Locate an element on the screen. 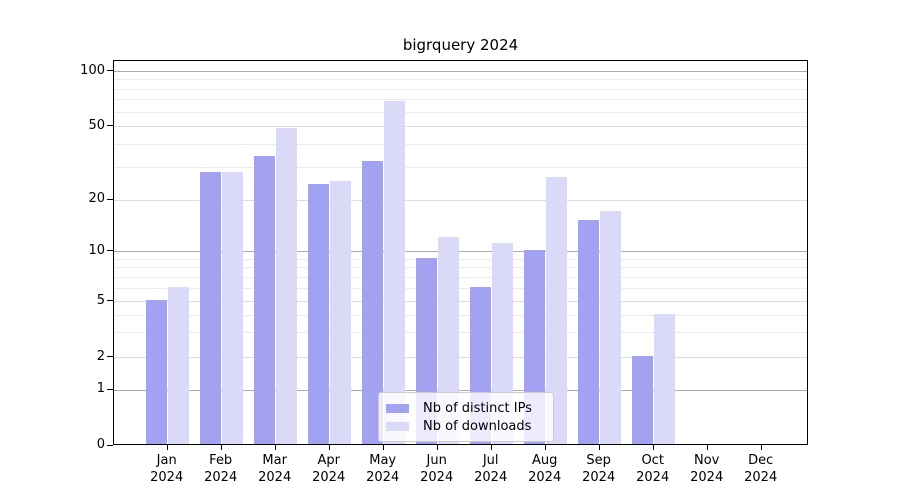 The width and height of the screenshot is (900, 500). y-tick-label-100: 100 is located at coordinates (92, 70).